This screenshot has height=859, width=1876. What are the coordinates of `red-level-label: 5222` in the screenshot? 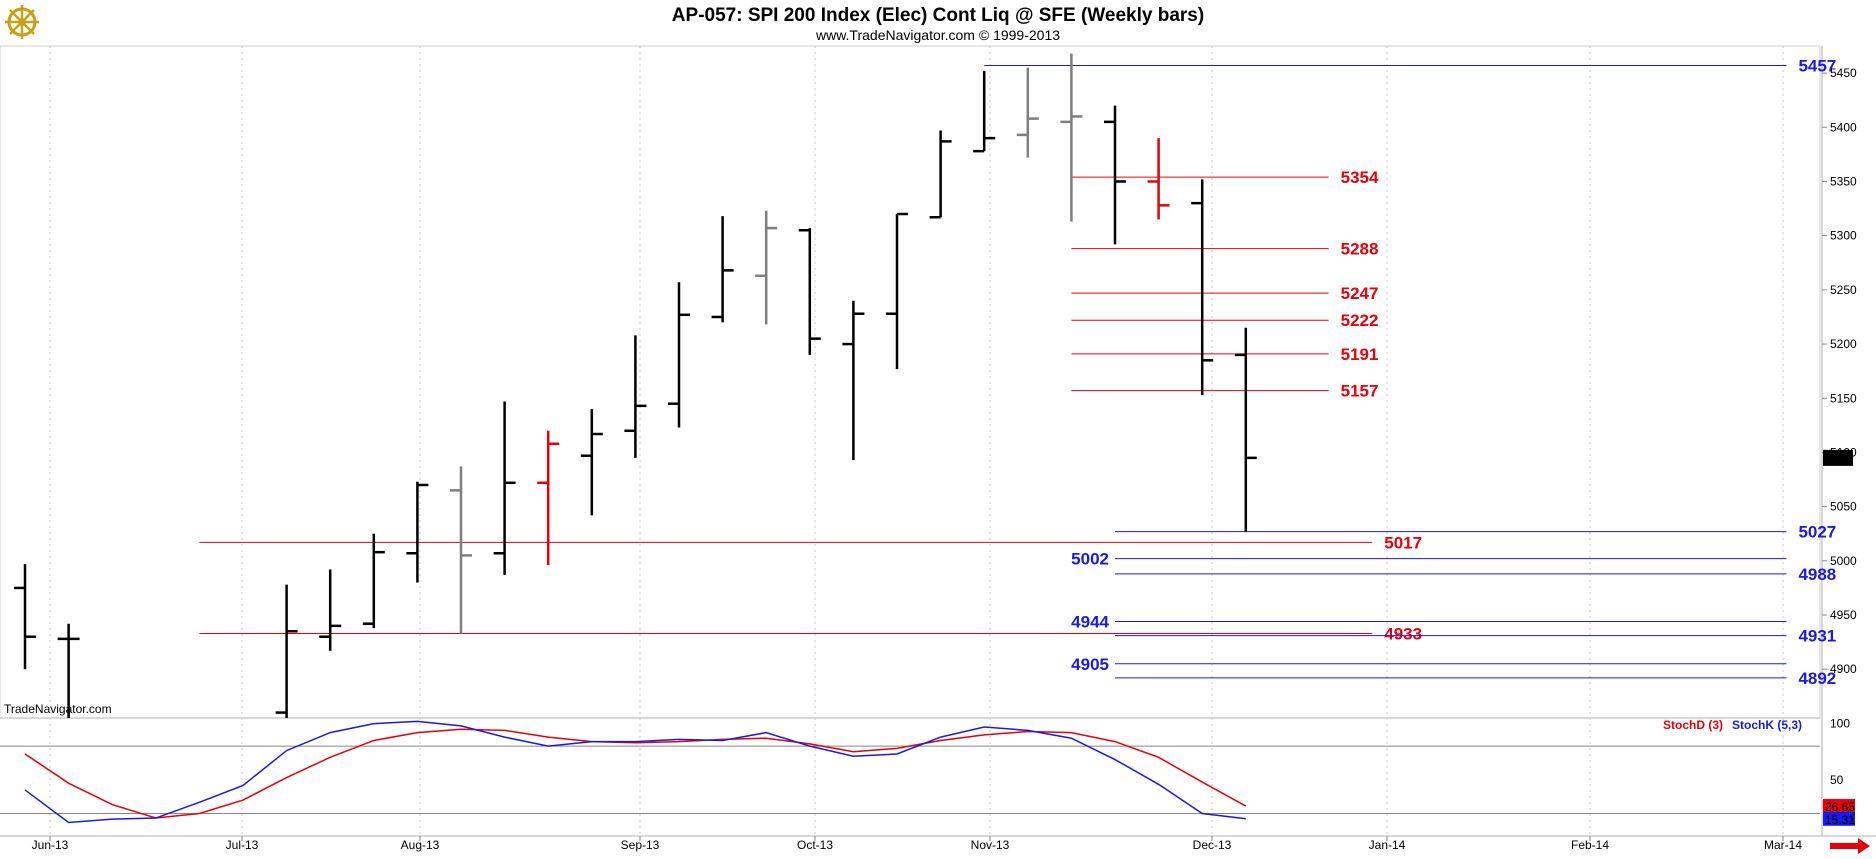 It's located at (1360, 320).